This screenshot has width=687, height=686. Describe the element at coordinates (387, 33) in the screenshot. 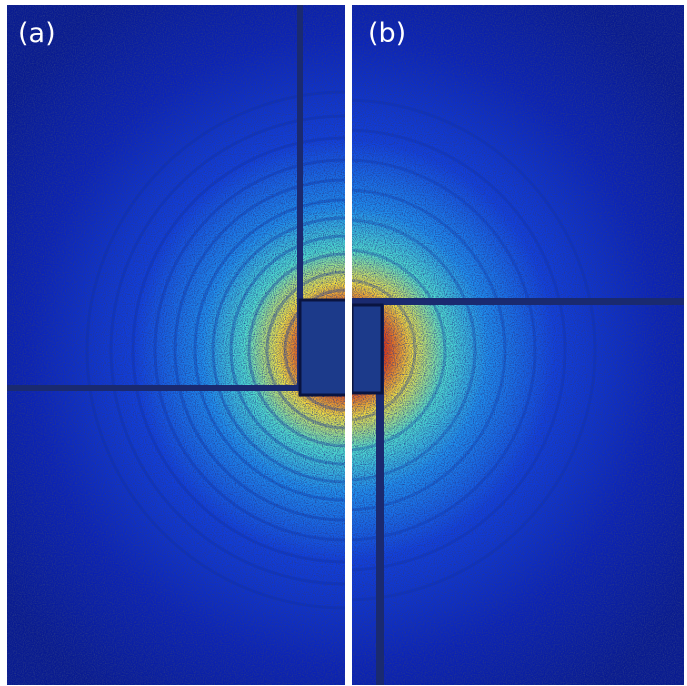

I see `panel-label: (b)` at that location.